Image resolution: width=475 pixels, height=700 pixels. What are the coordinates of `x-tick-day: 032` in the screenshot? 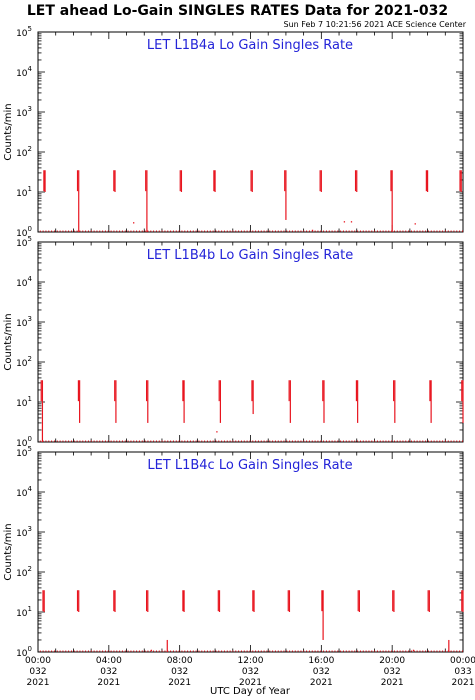 It's located at (108, 672).